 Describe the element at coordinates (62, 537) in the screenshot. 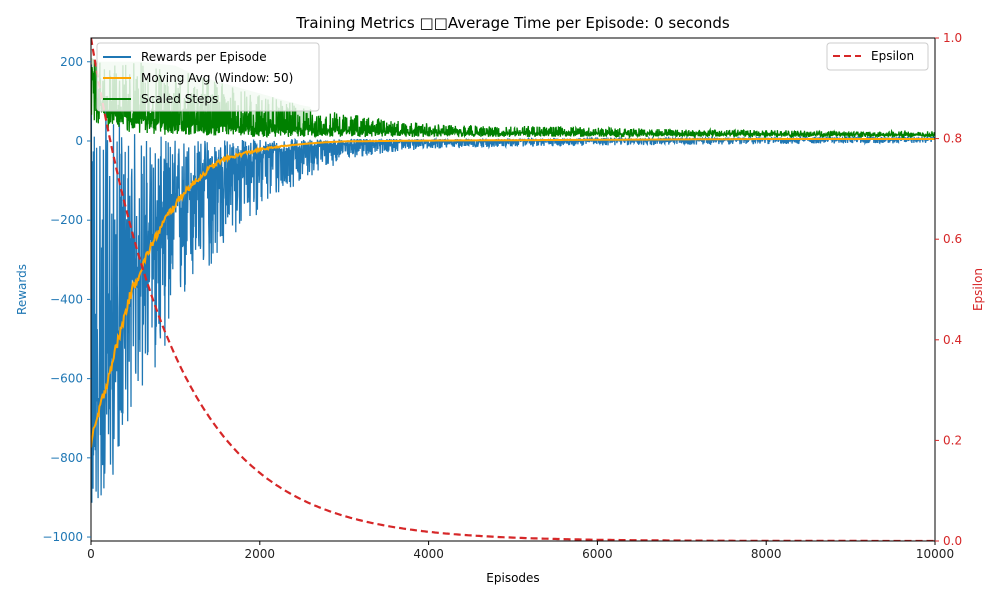

I see `y-left-tick-label-0: −1000` at that location.